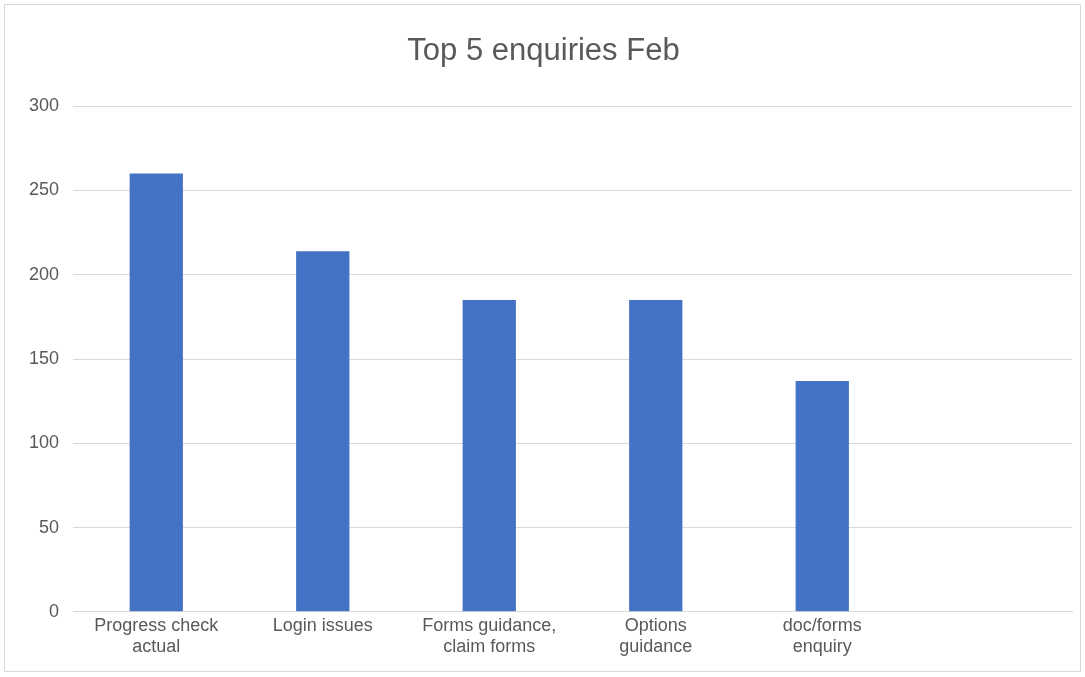 The height and width of the screenshot is (677, 1085). I want to click on y-tick-label: 0, so click(54, 610).